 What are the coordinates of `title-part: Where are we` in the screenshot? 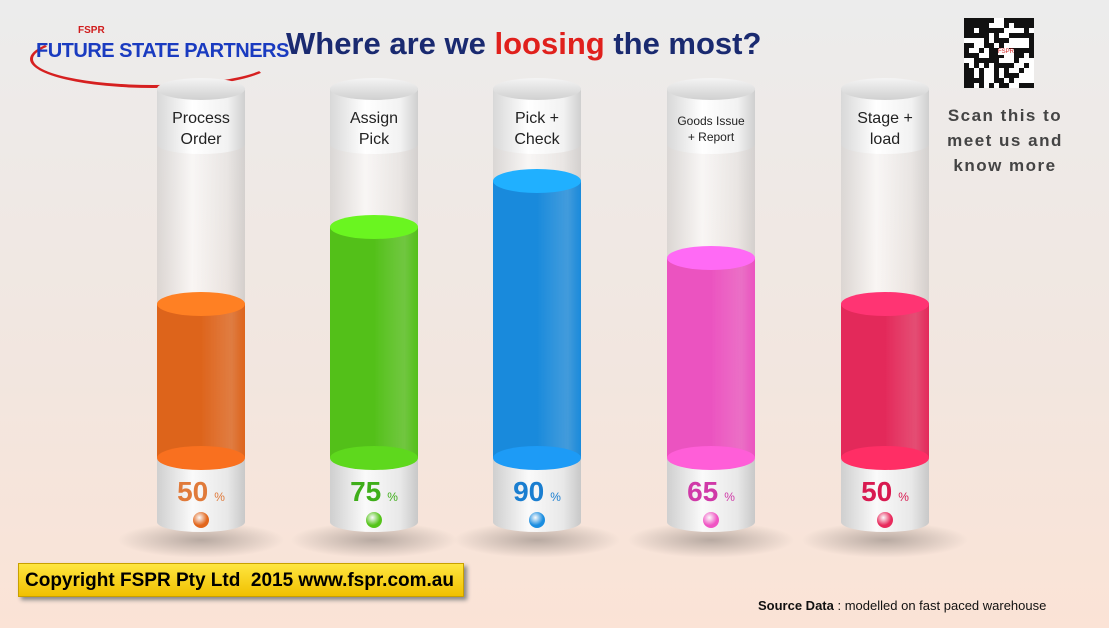 It's located at (390, 43).